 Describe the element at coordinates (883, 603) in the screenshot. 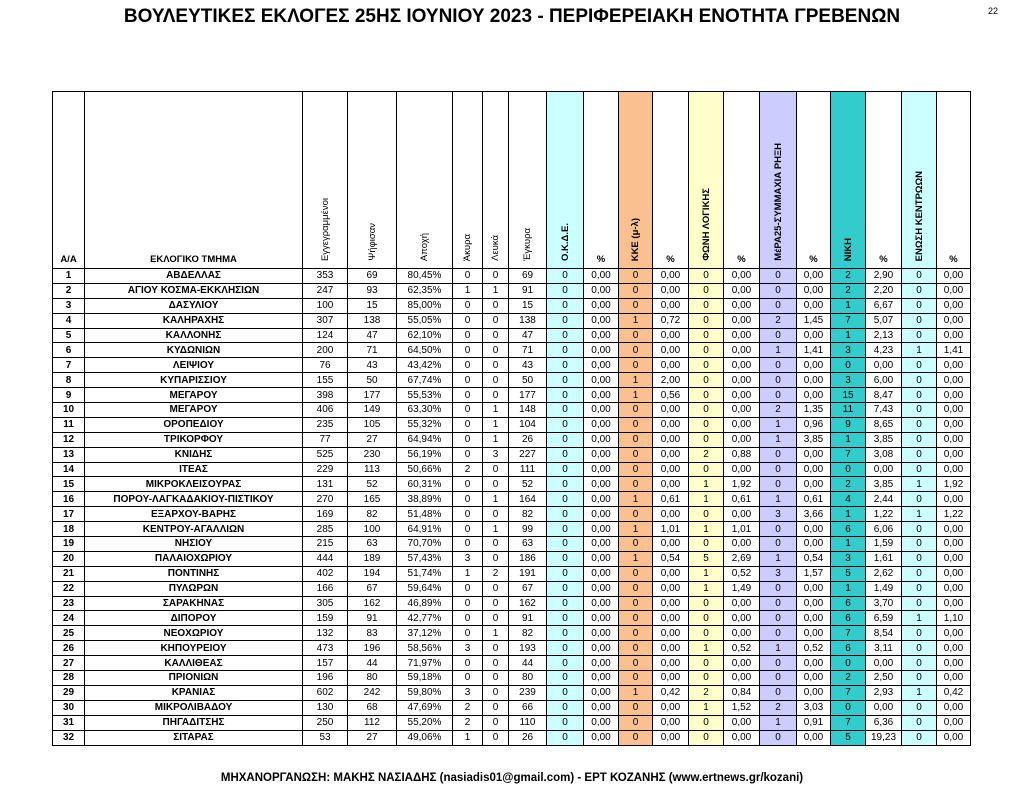

I see `table-cell: 3,70` at that location.